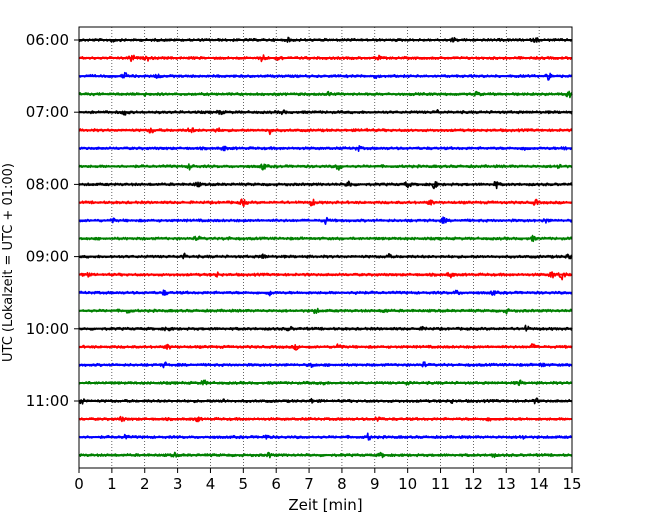 The width and height of the screenshot is (650, 525). I want to click on x-tick-label: 15, so click(571, 484).